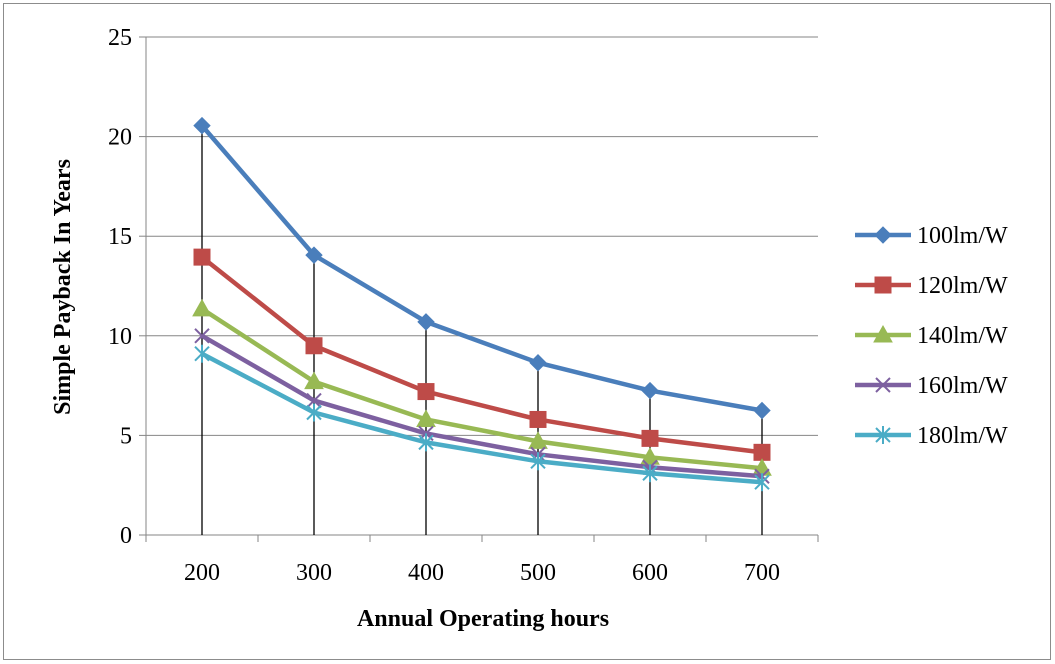  I want to click on legend-label: 100lm/W, so click(962, 236).